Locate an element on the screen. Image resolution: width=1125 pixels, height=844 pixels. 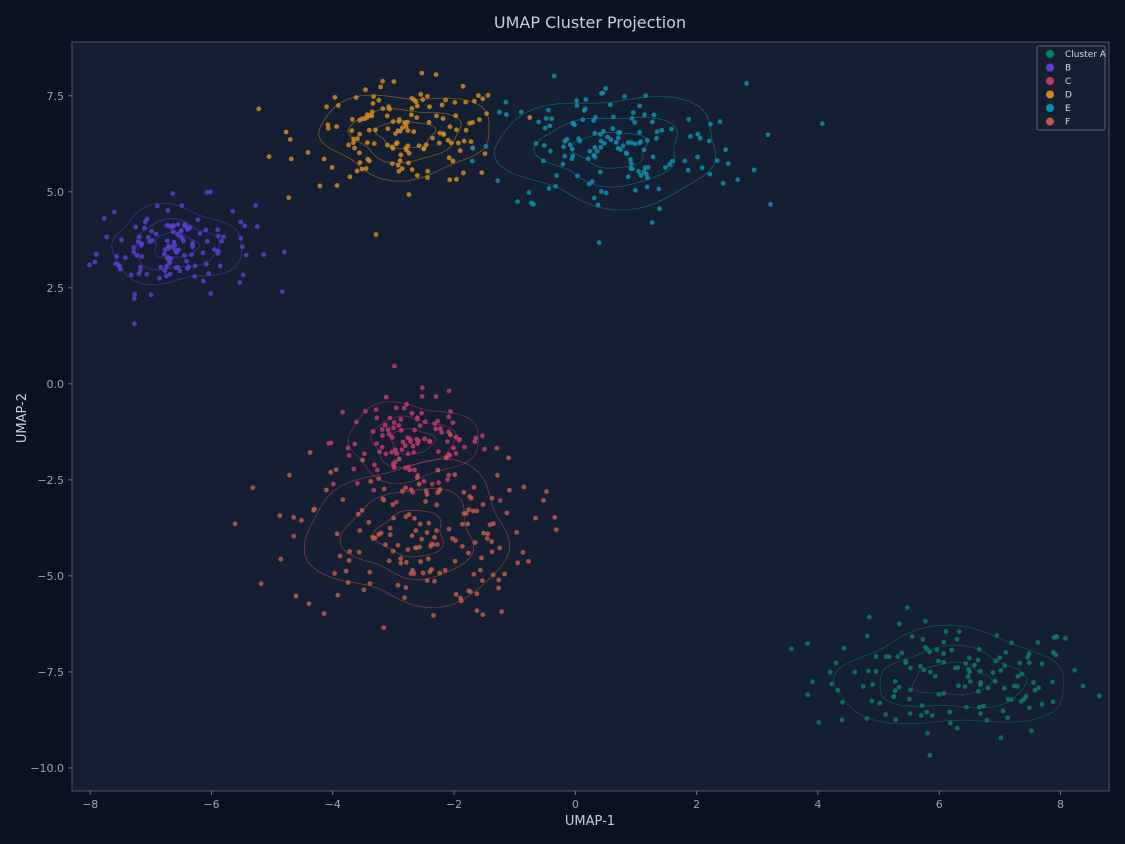
x-tick-label: 2 is located at coordinates (696, 804).